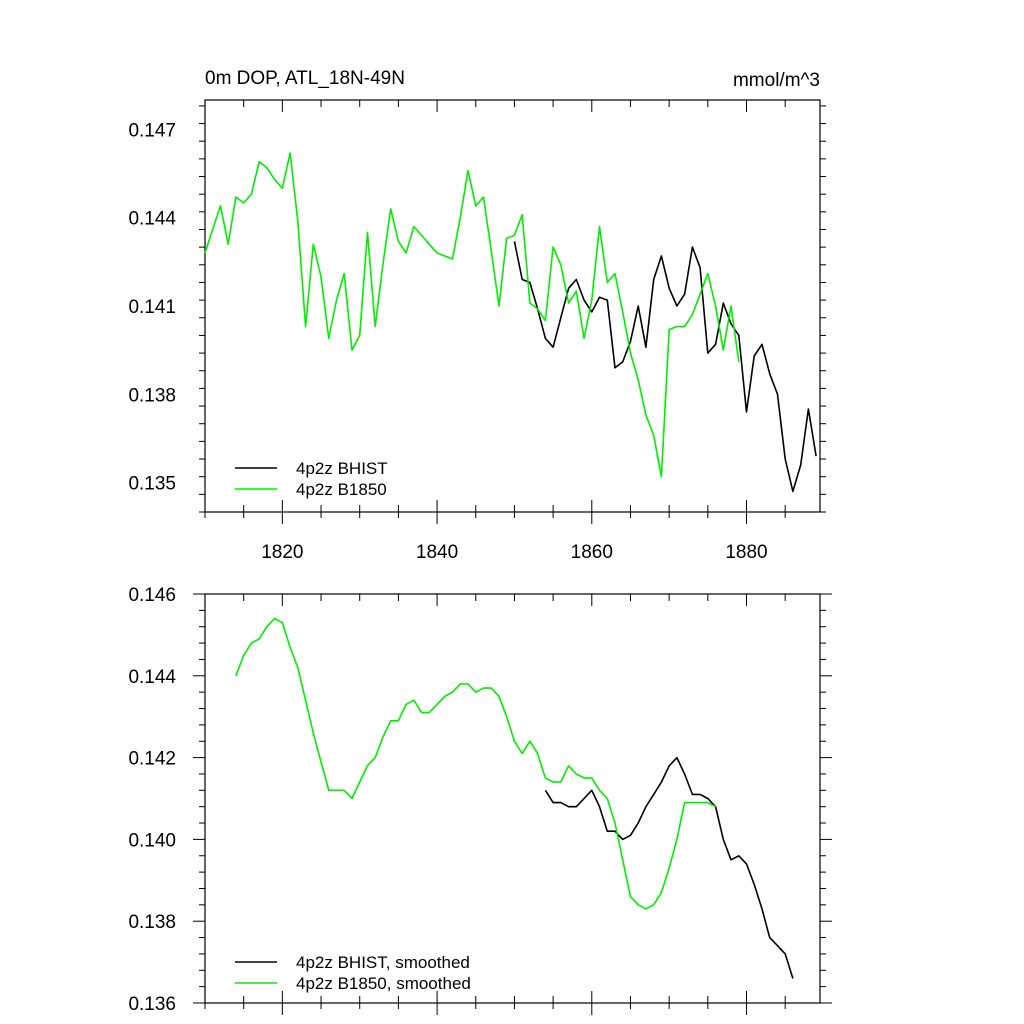  What do you see at coordinates (341, 489) in the screenshot?
I see `legend-label: 4p2z B1850` at bounding box center [341, 489].